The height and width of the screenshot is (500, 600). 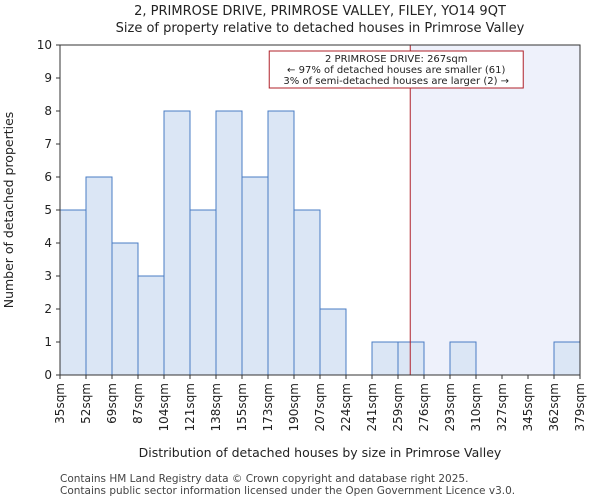 What do you see at coordinates (48, 144) in the screenshot?
I see `y-tick-label: 7` at bounding box center [48, 144].